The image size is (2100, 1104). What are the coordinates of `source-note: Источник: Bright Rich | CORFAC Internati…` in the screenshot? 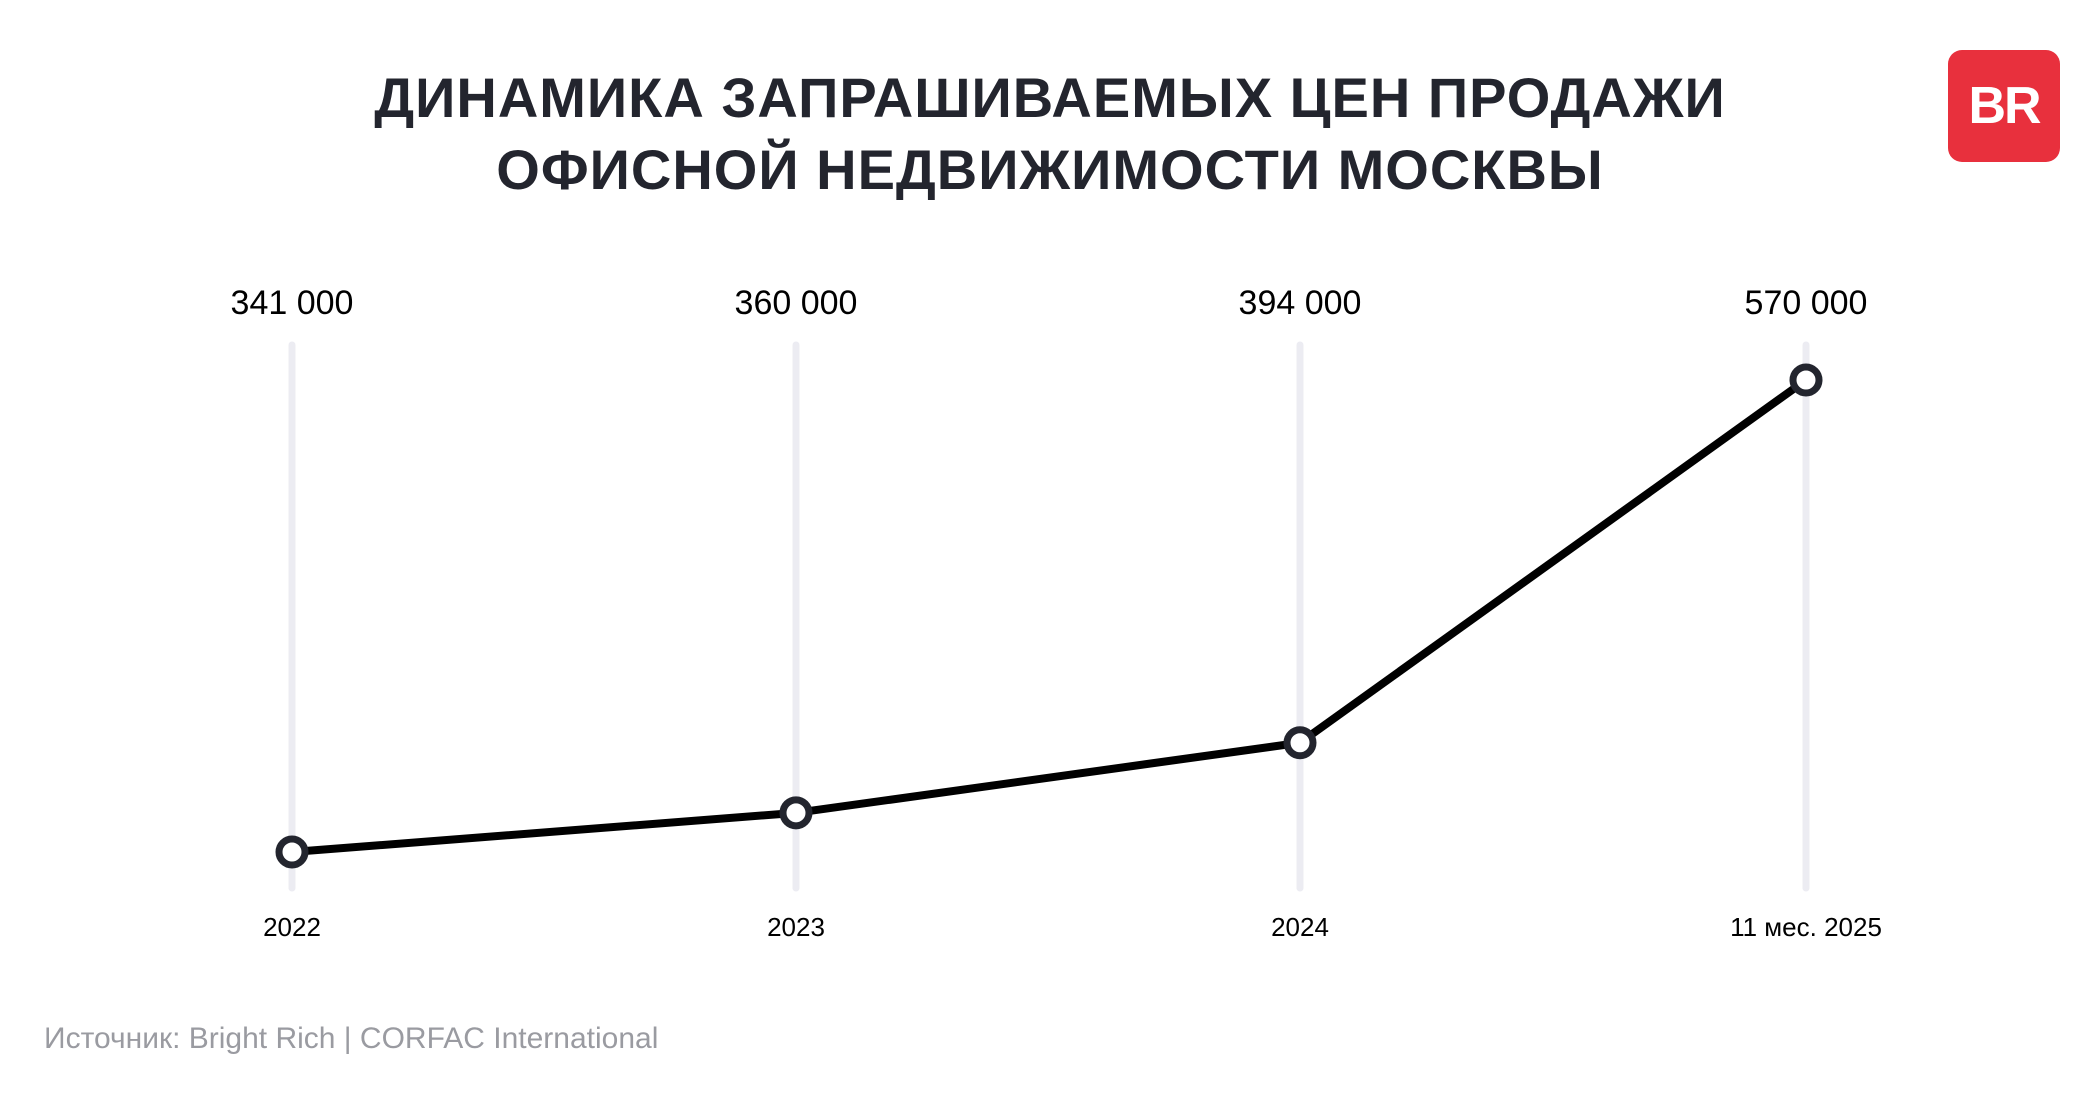 It's located at (351, 1038).